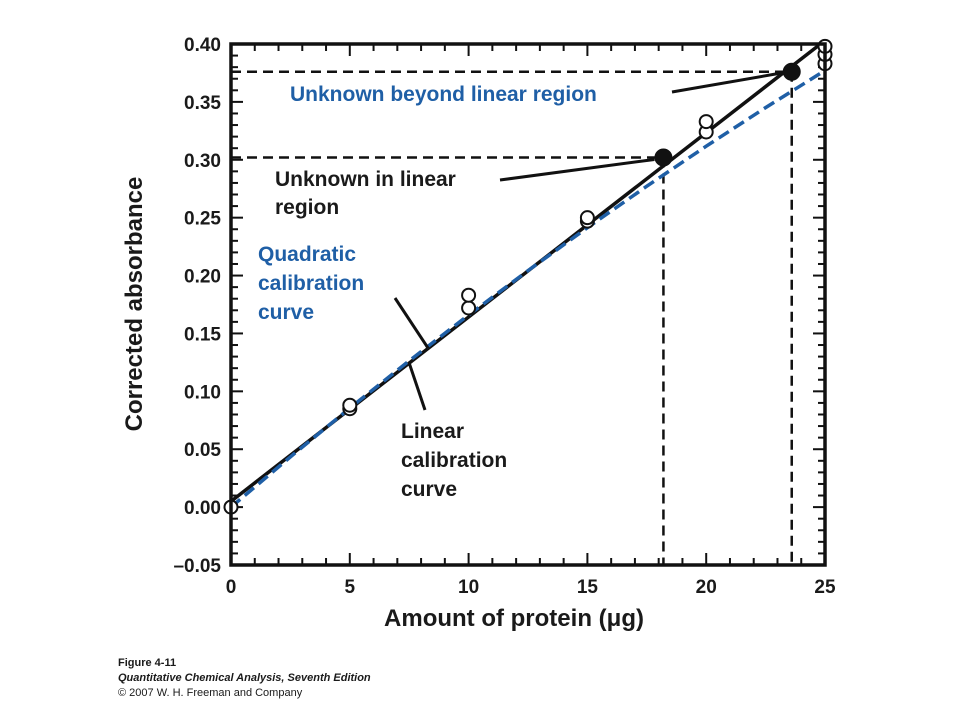 Image resolution: width=960 pixels, height=720 pixels. I want to click on y-axis-title: Corrected absorbance, so click(134, 304).